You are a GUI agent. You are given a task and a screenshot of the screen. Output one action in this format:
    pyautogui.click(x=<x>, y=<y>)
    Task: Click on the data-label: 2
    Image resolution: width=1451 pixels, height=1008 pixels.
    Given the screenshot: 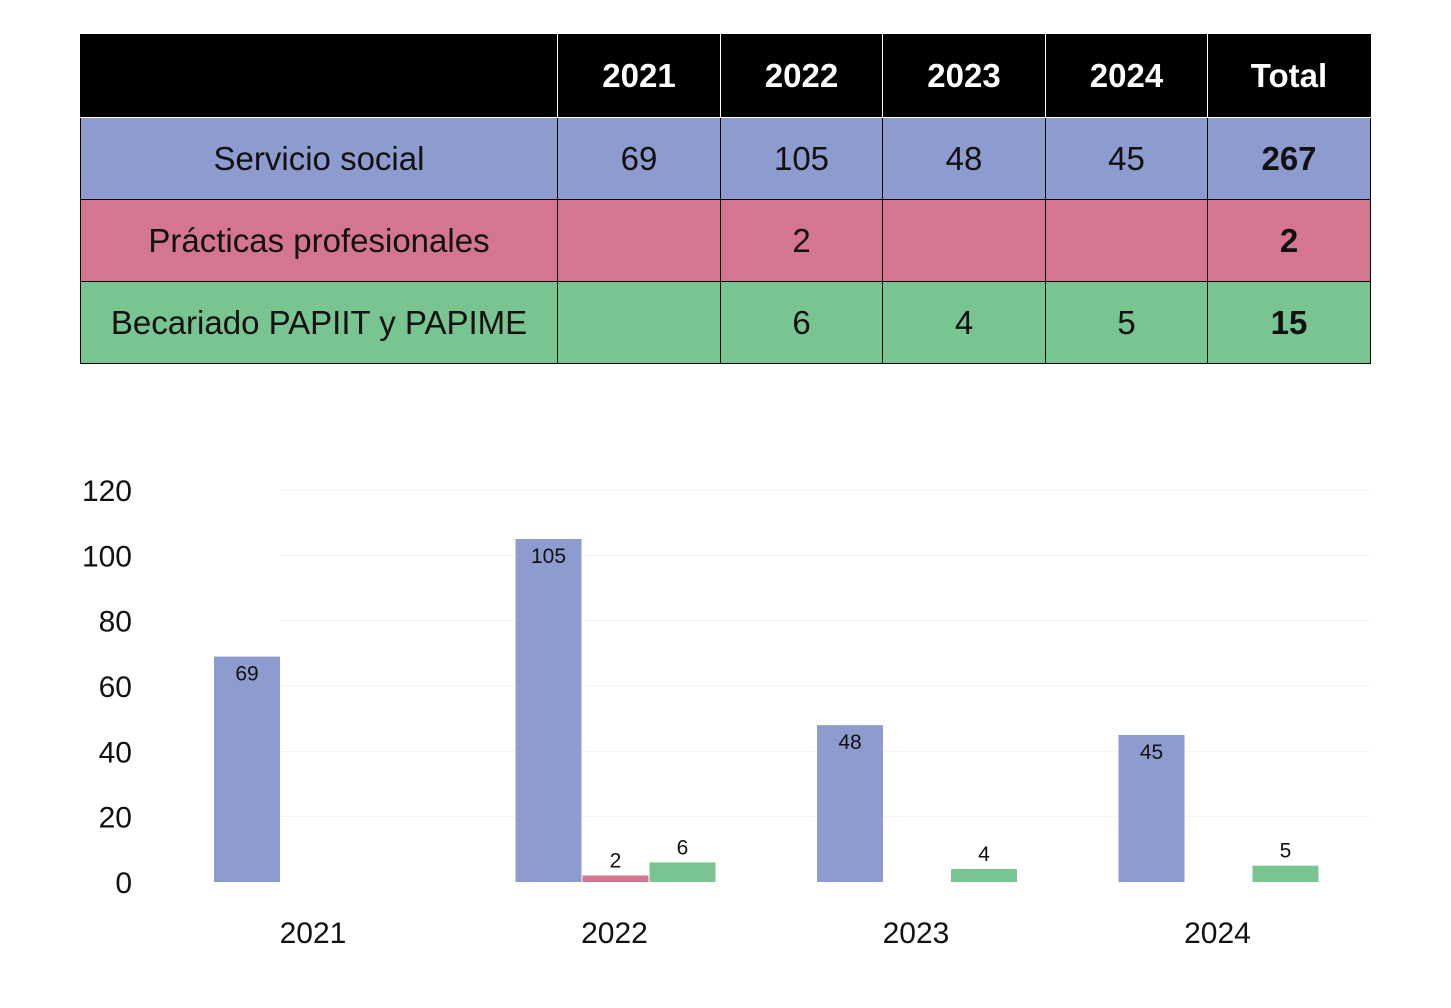 What is the action you would take?
    pyautogui.click(x=616, y=860)
    